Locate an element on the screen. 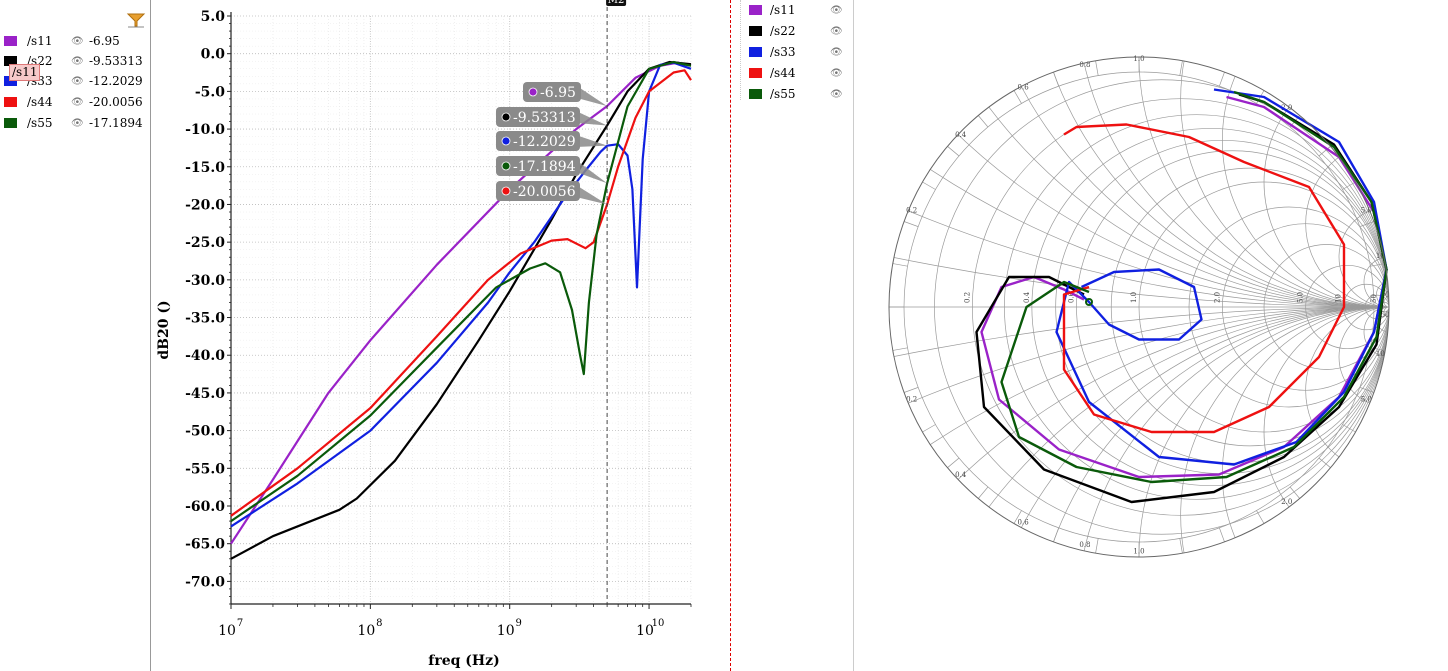 This screenshot has width=1448, height=671. legend-item-s44: /s44 👁 is located at coordinates (796, 73).